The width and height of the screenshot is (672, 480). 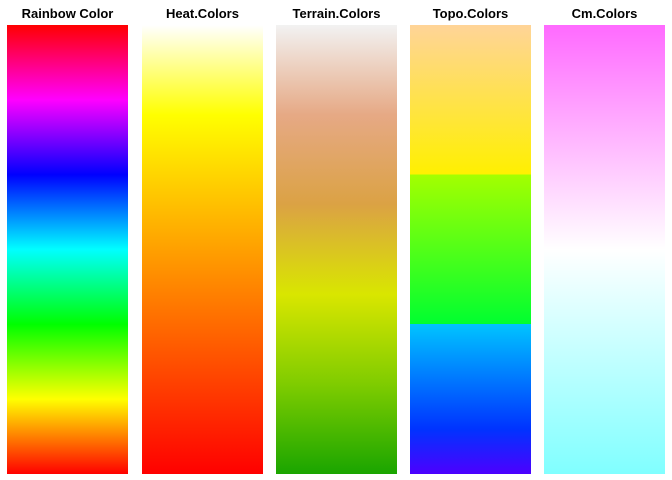 What do you see at coordinates (202, 13) in the screenshot?
I see `panel-title: Heat.Colors` at bounding box center [202, 13].